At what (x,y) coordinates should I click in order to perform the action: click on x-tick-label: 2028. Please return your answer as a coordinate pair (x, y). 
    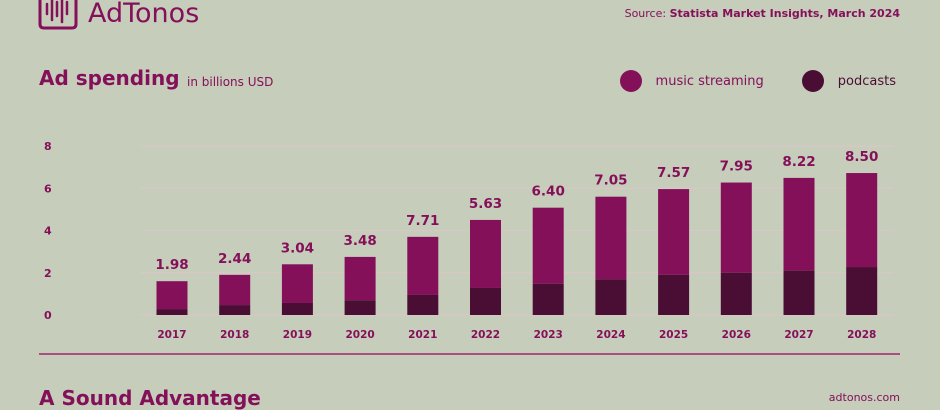
    Looking at the image, I should click on (861, 335).